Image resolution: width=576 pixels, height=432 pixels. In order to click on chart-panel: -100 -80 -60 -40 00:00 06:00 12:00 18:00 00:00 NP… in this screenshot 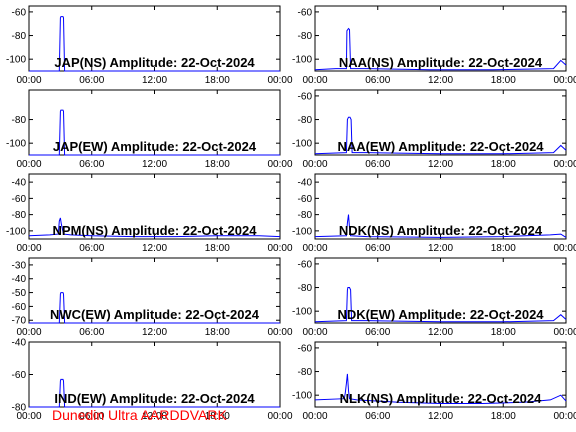, I will do `click(149, 213)`.